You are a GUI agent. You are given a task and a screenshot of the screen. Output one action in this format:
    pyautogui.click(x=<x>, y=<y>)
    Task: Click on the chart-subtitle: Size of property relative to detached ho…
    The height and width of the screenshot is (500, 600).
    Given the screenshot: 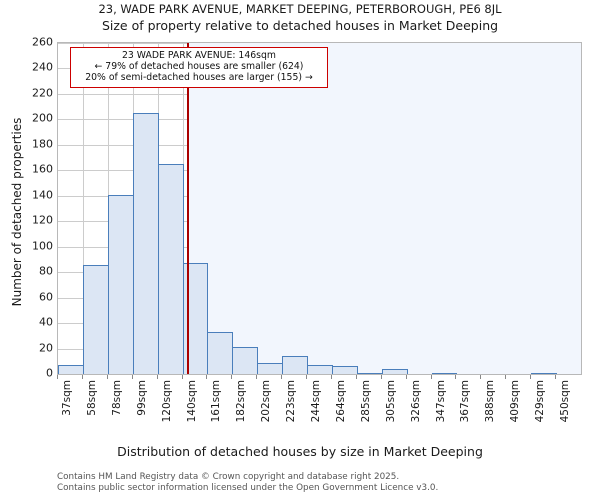 What is the action you would take?
    pyautogui.click(x=300, y=25)
    